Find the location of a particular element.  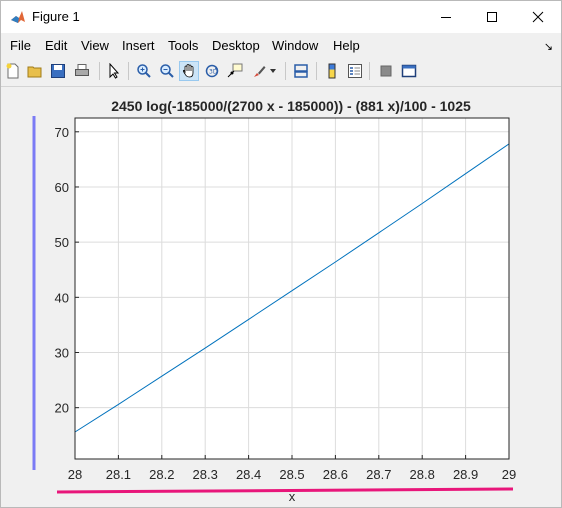

x-tick-label: 28.7 is located at coordinates (378, 474).